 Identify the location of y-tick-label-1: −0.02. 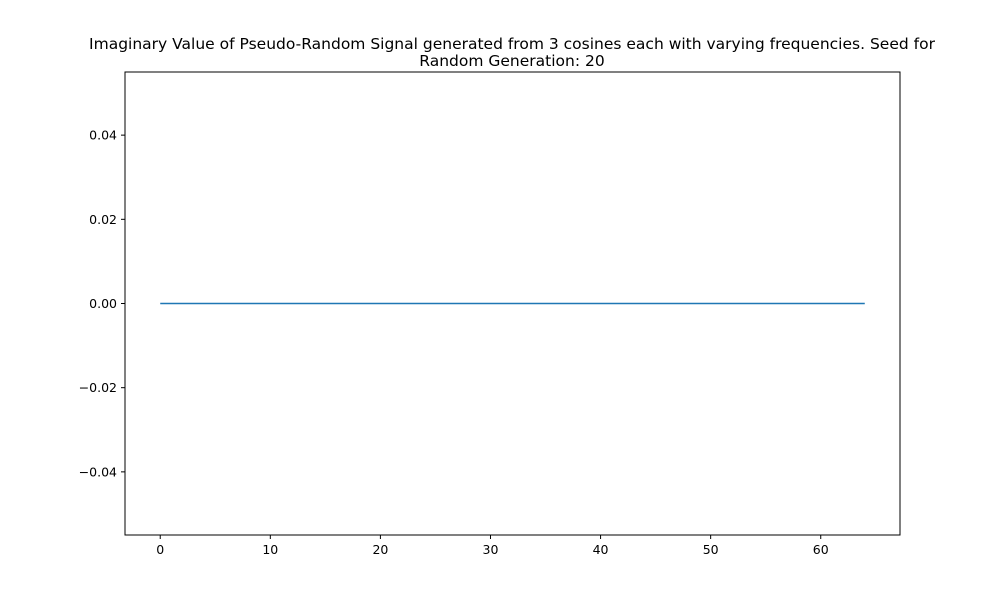
(98, 387).